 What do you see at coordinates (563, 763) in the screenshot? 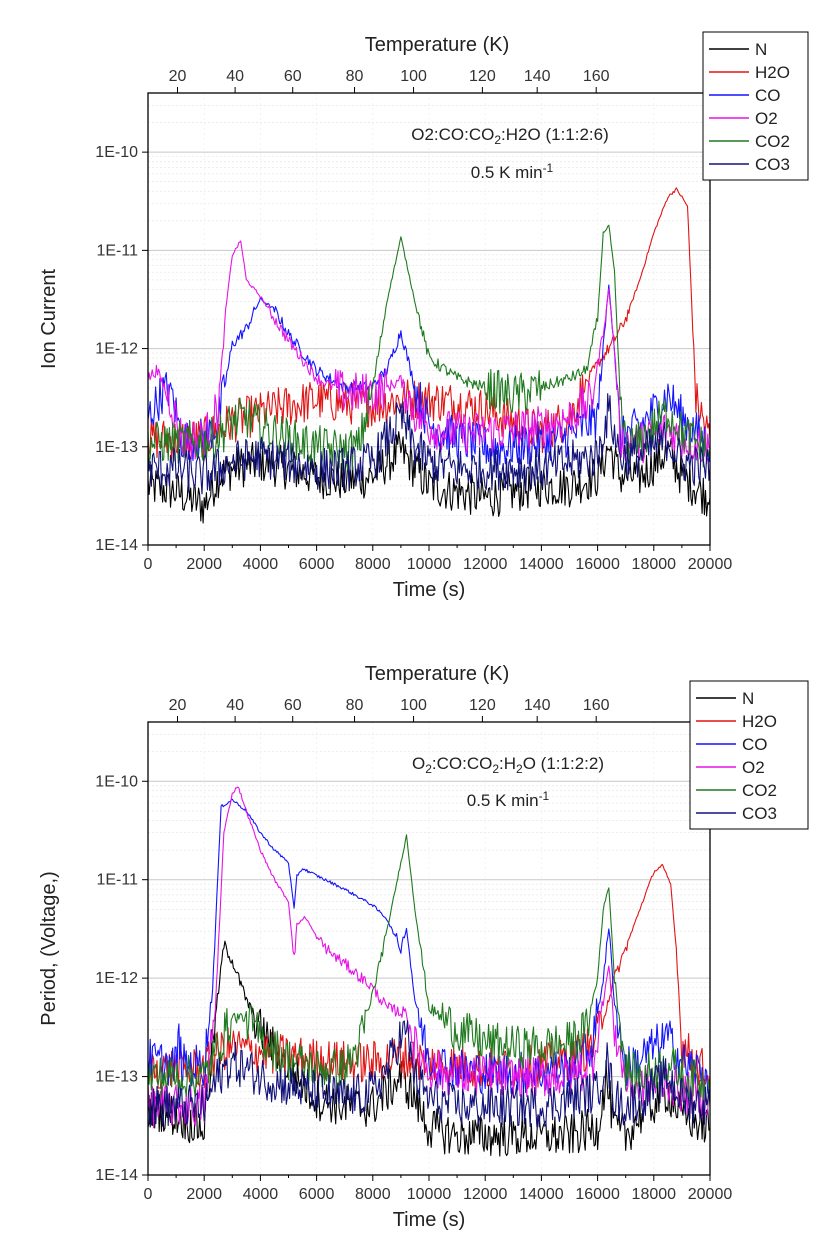
I see `annotation-text: O (1:1:2:2)` at bounding box center [563, 763].